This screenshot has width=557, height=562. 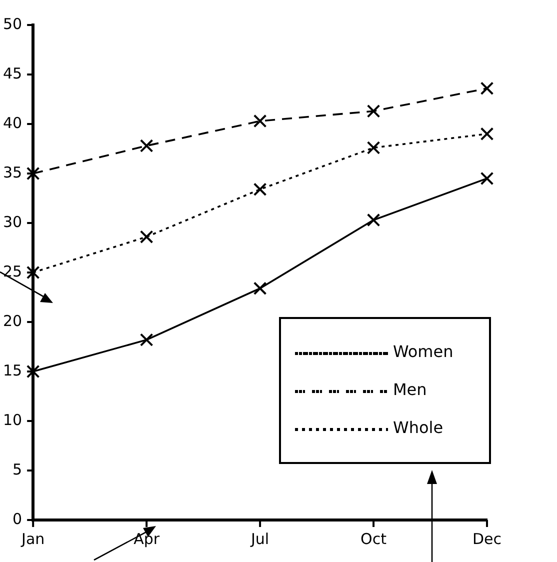 I want to click on x-tick-label: Jan, so click(x=32, y=539).